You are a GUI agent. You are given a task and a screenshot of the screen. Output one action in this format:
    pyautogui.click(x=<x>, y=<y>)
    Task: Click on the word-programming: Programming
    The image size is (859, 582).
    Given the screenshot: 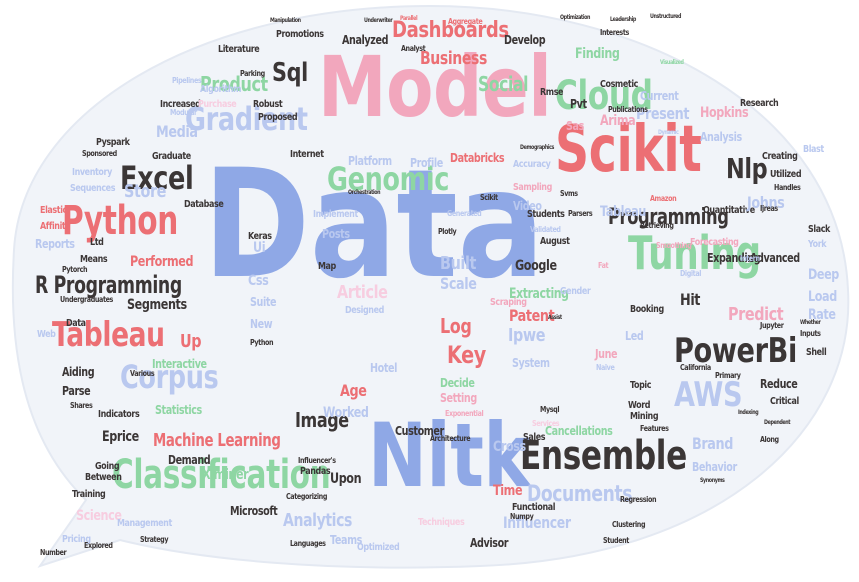 What is the action you would take?
    pyautogui.click(x=668, y=217)
    